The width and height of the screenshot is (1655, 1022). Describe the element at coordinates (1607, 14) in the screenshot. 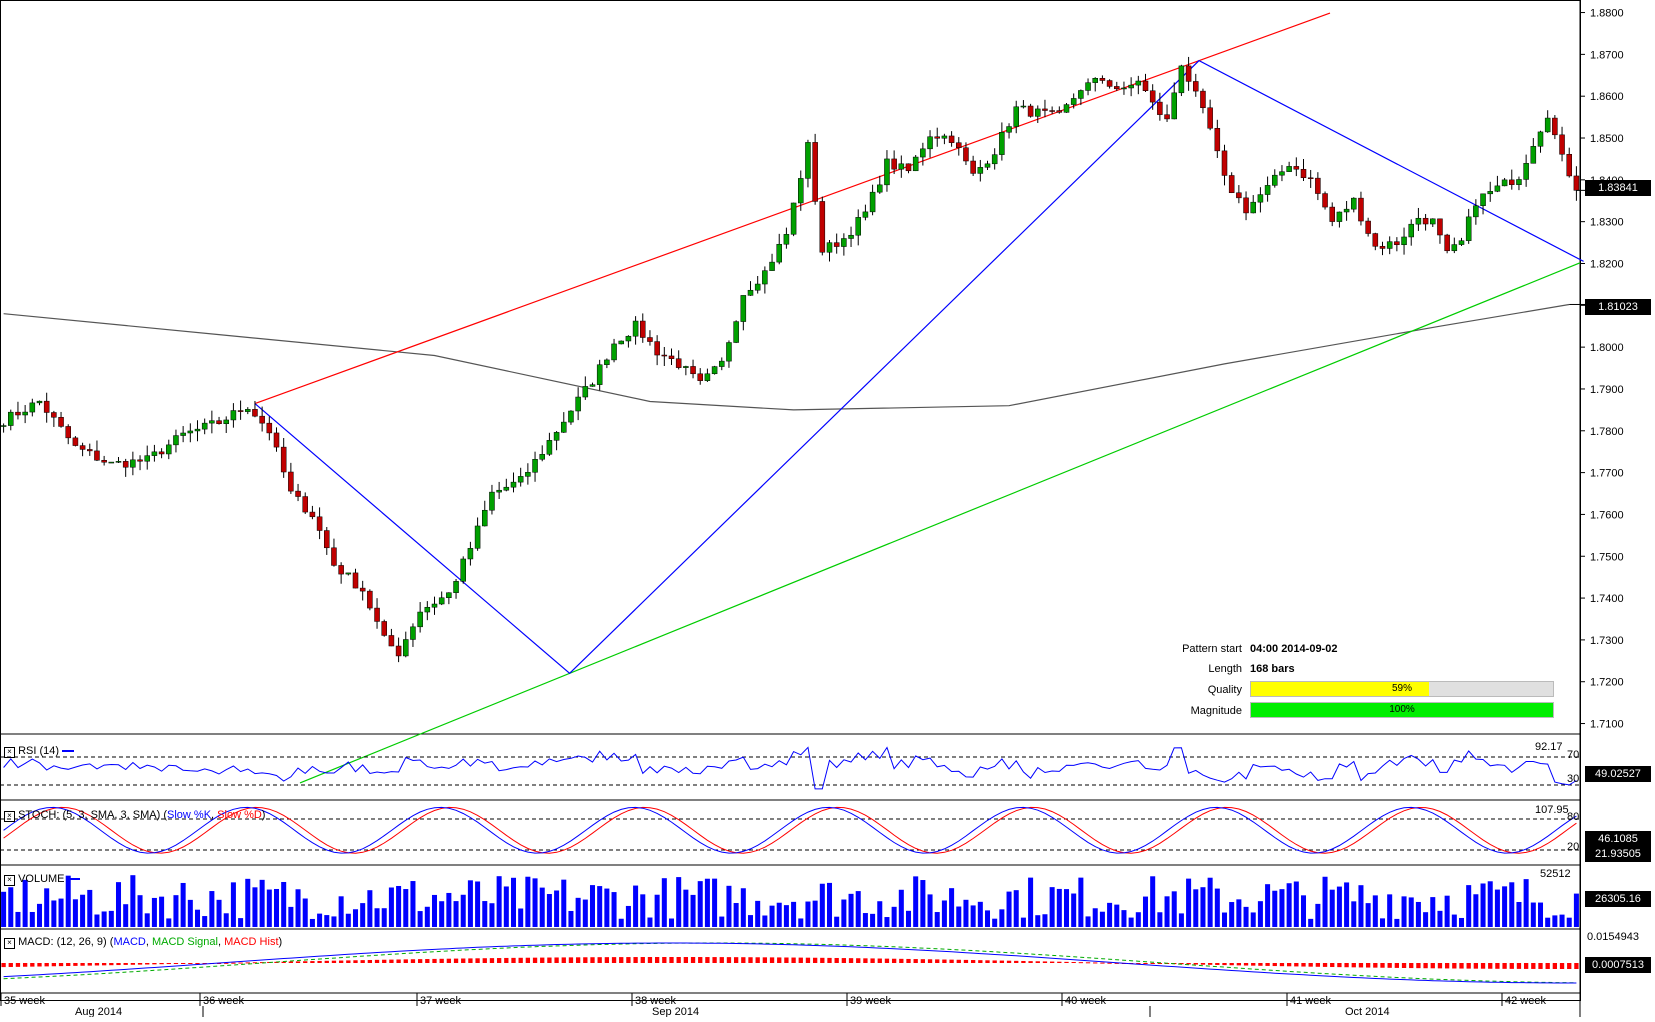

I see `price-tick-label: 1.8800` at that location.